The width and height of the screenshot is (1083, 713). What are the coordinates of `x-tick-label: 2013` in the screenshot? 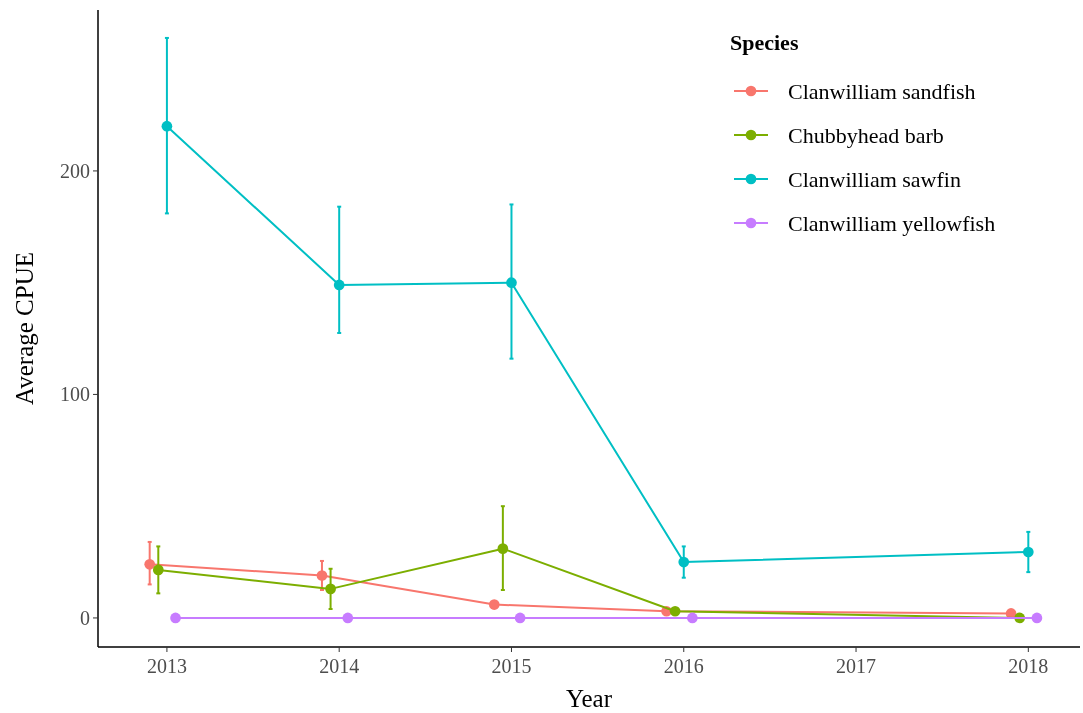 It's located at (166, 666).